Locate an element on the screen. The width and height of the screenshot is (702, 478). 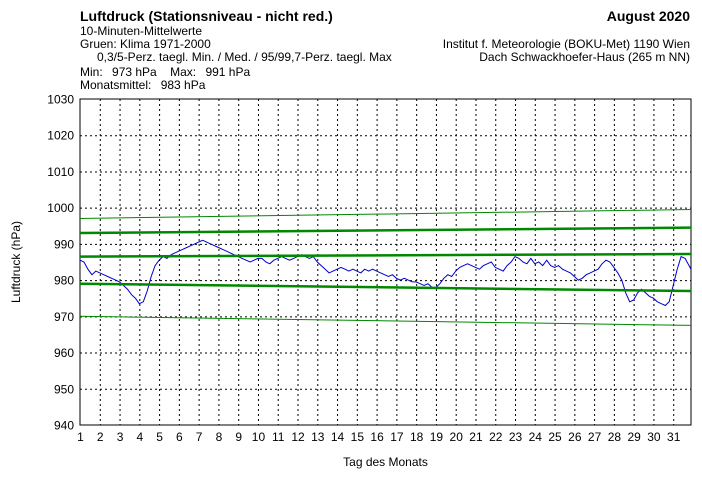
min-value: 973 hPa is located at coordinates (134, 72).